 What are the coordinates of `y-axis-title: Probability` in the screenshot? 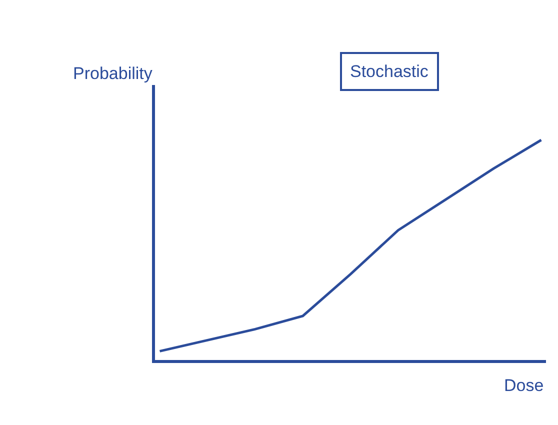 It's located at (113, 73).